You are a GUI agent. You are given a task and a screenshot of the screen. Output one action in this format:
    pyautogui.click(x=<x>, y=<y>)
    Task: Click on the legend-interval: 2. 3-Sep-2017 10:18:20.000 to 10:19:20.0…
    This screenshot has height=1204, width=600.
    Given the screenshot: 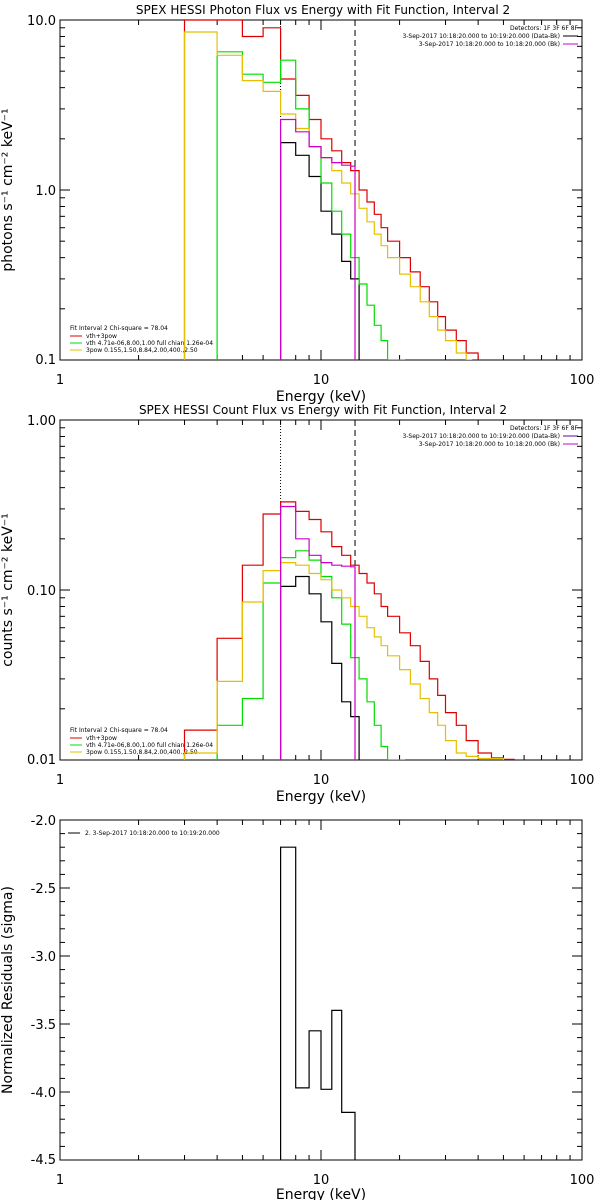 What is the action you would take?
    pyautogui.click(x=152, y=833)
    